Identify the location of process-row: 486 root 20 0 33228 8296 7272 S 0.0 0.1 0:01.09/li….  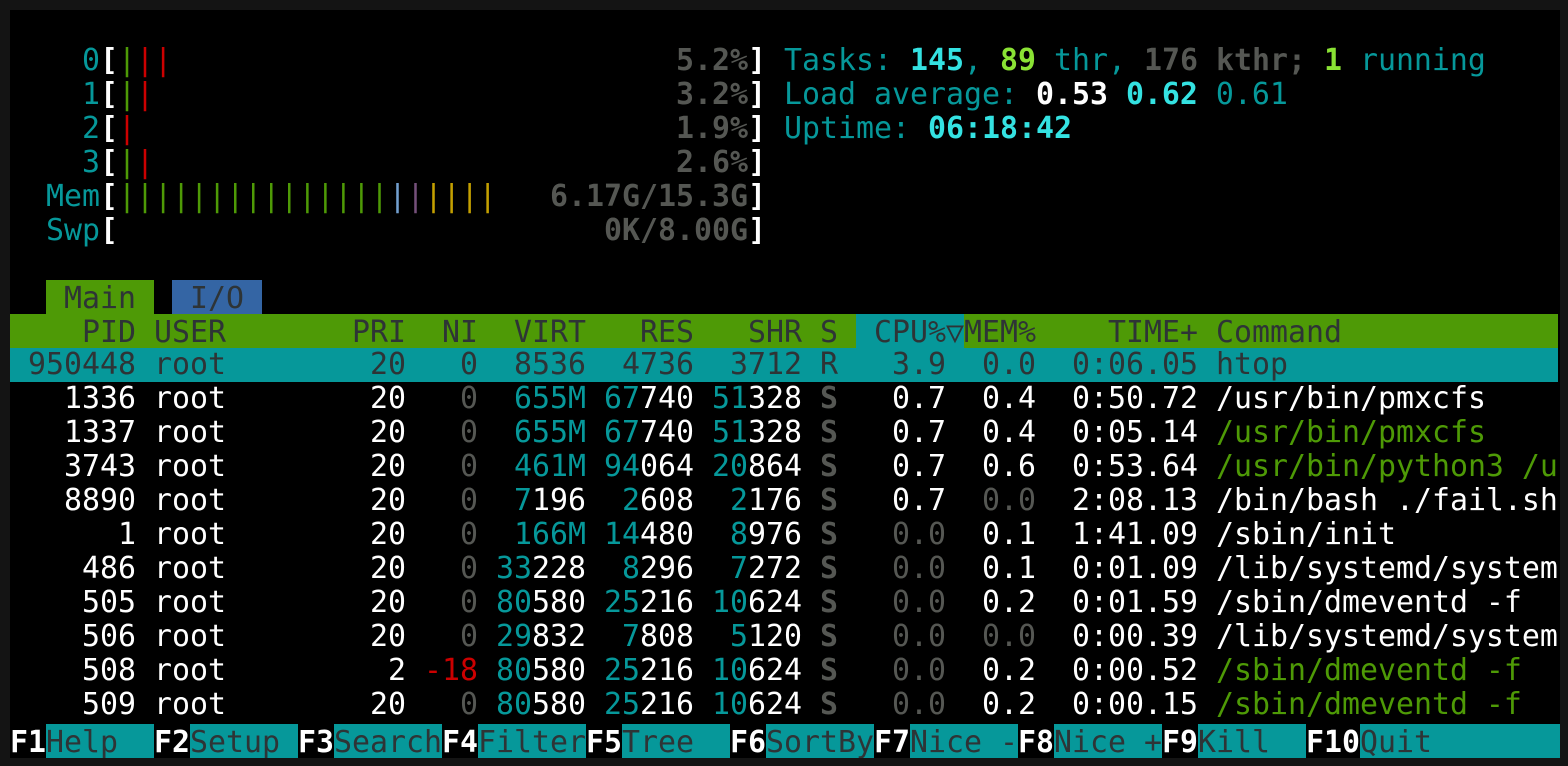
(785, 569).